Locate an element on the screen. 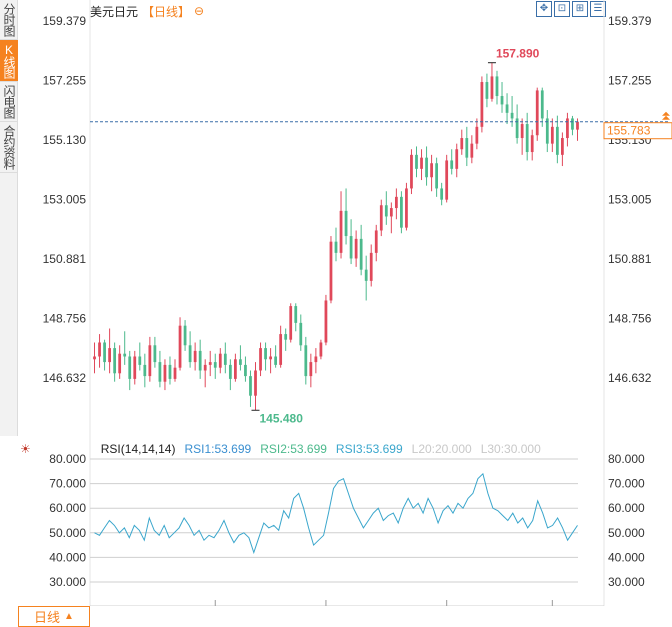 Image resolution: width=672 pixels, height=627 pixels. tab-contract-info: 合约资料 is located at coordinates (9, 147).